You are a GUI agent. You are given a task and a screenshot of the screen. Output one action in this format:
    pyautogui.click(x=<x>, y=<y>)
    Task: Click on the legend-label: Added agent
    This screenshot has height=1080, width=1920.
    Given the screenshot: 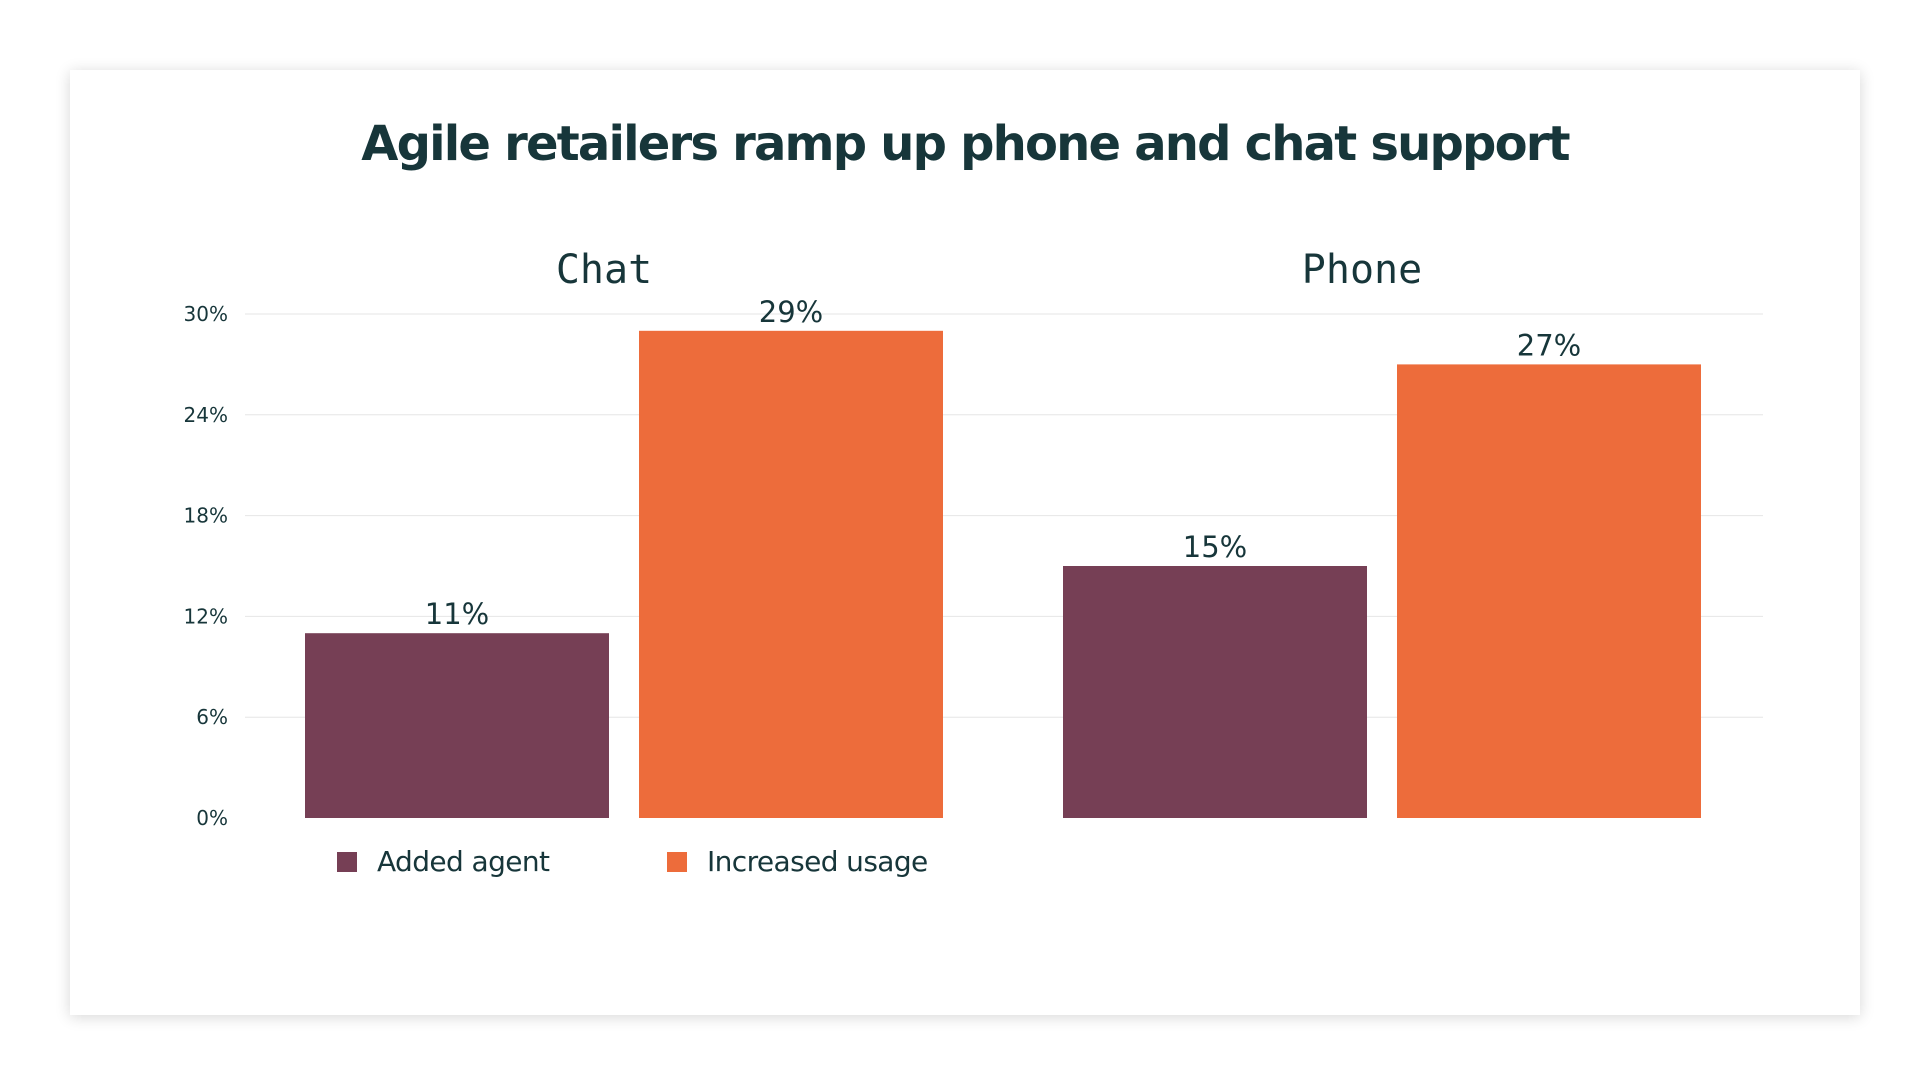 What is the action you would take?
    pyautogui.click(x=463, y=861)
    